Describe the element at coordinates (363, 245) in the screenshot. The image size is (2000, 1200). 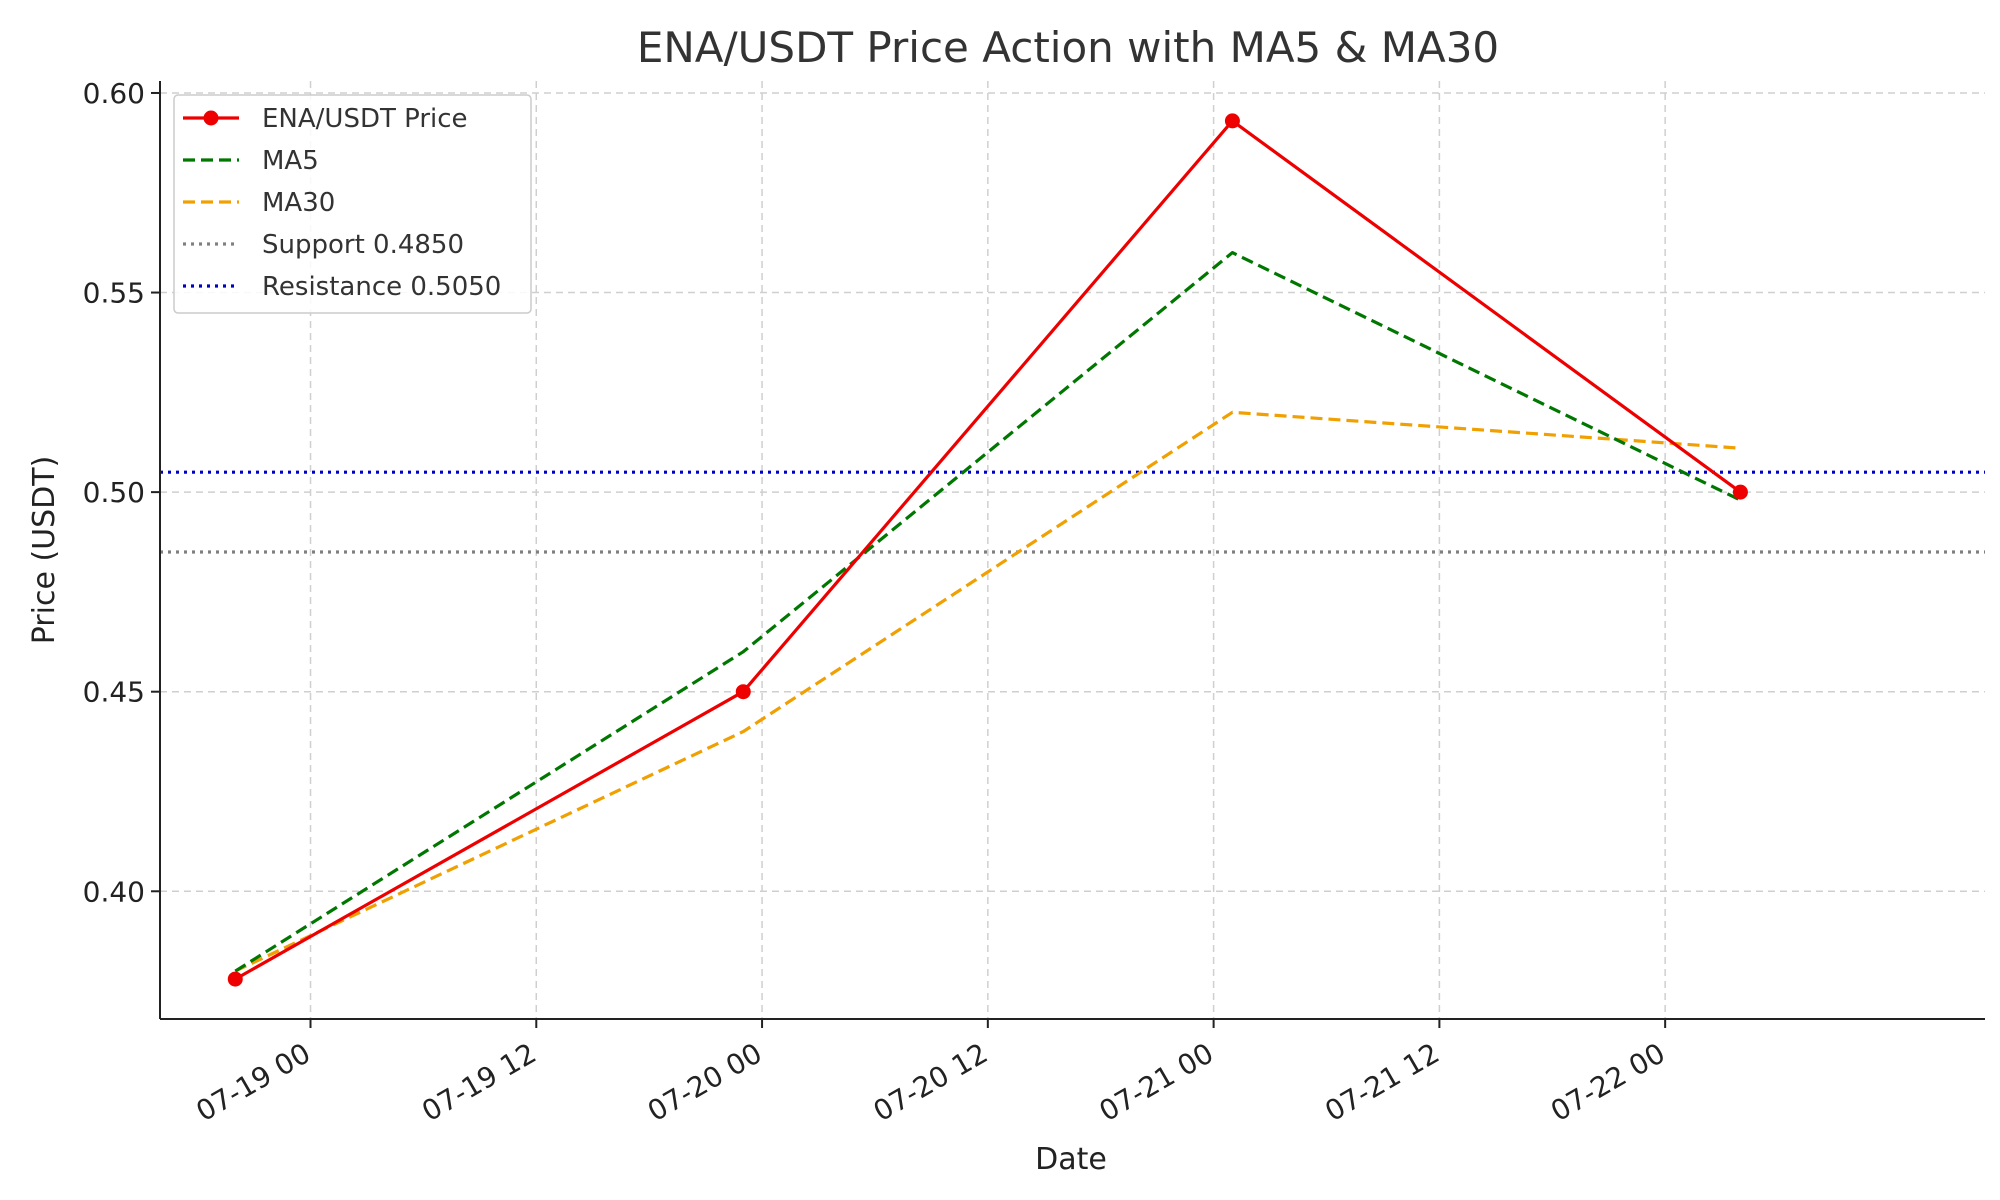
I see `legend-label: Support 0.4850` at that location.